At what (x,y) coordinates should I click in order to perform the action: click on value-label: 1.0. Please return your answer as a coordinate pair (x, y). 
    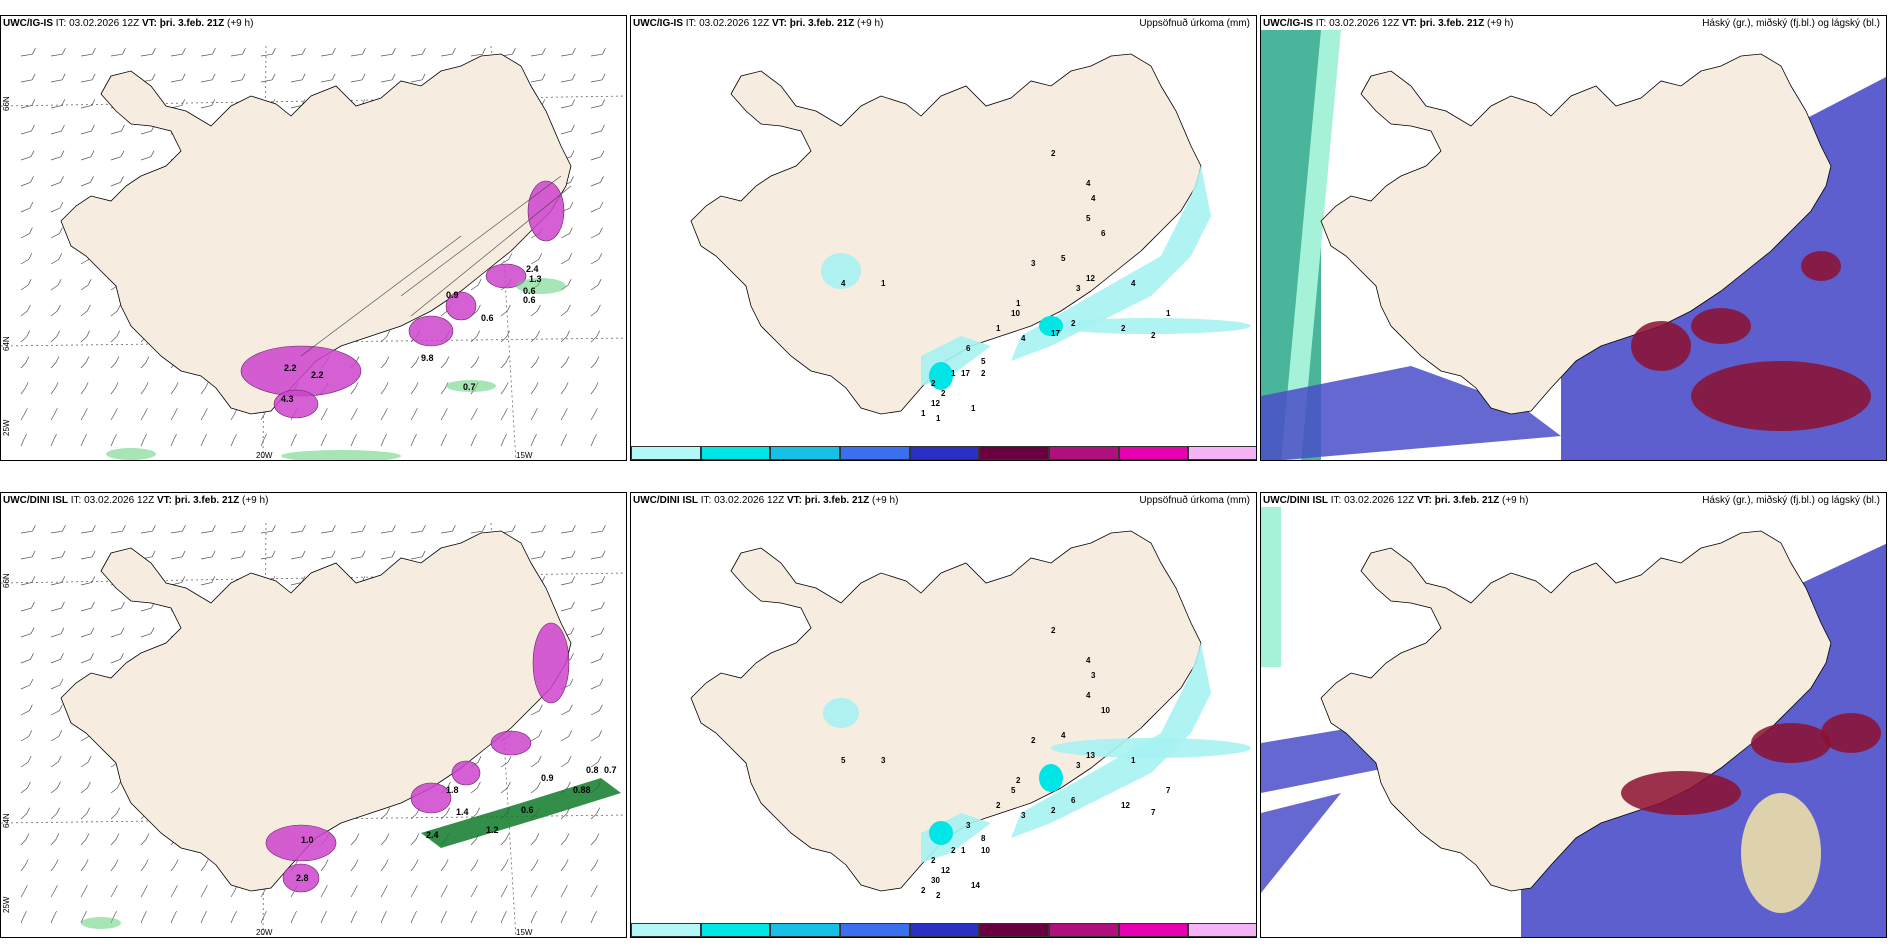
    Looking at the image, I should click on (307, 840).